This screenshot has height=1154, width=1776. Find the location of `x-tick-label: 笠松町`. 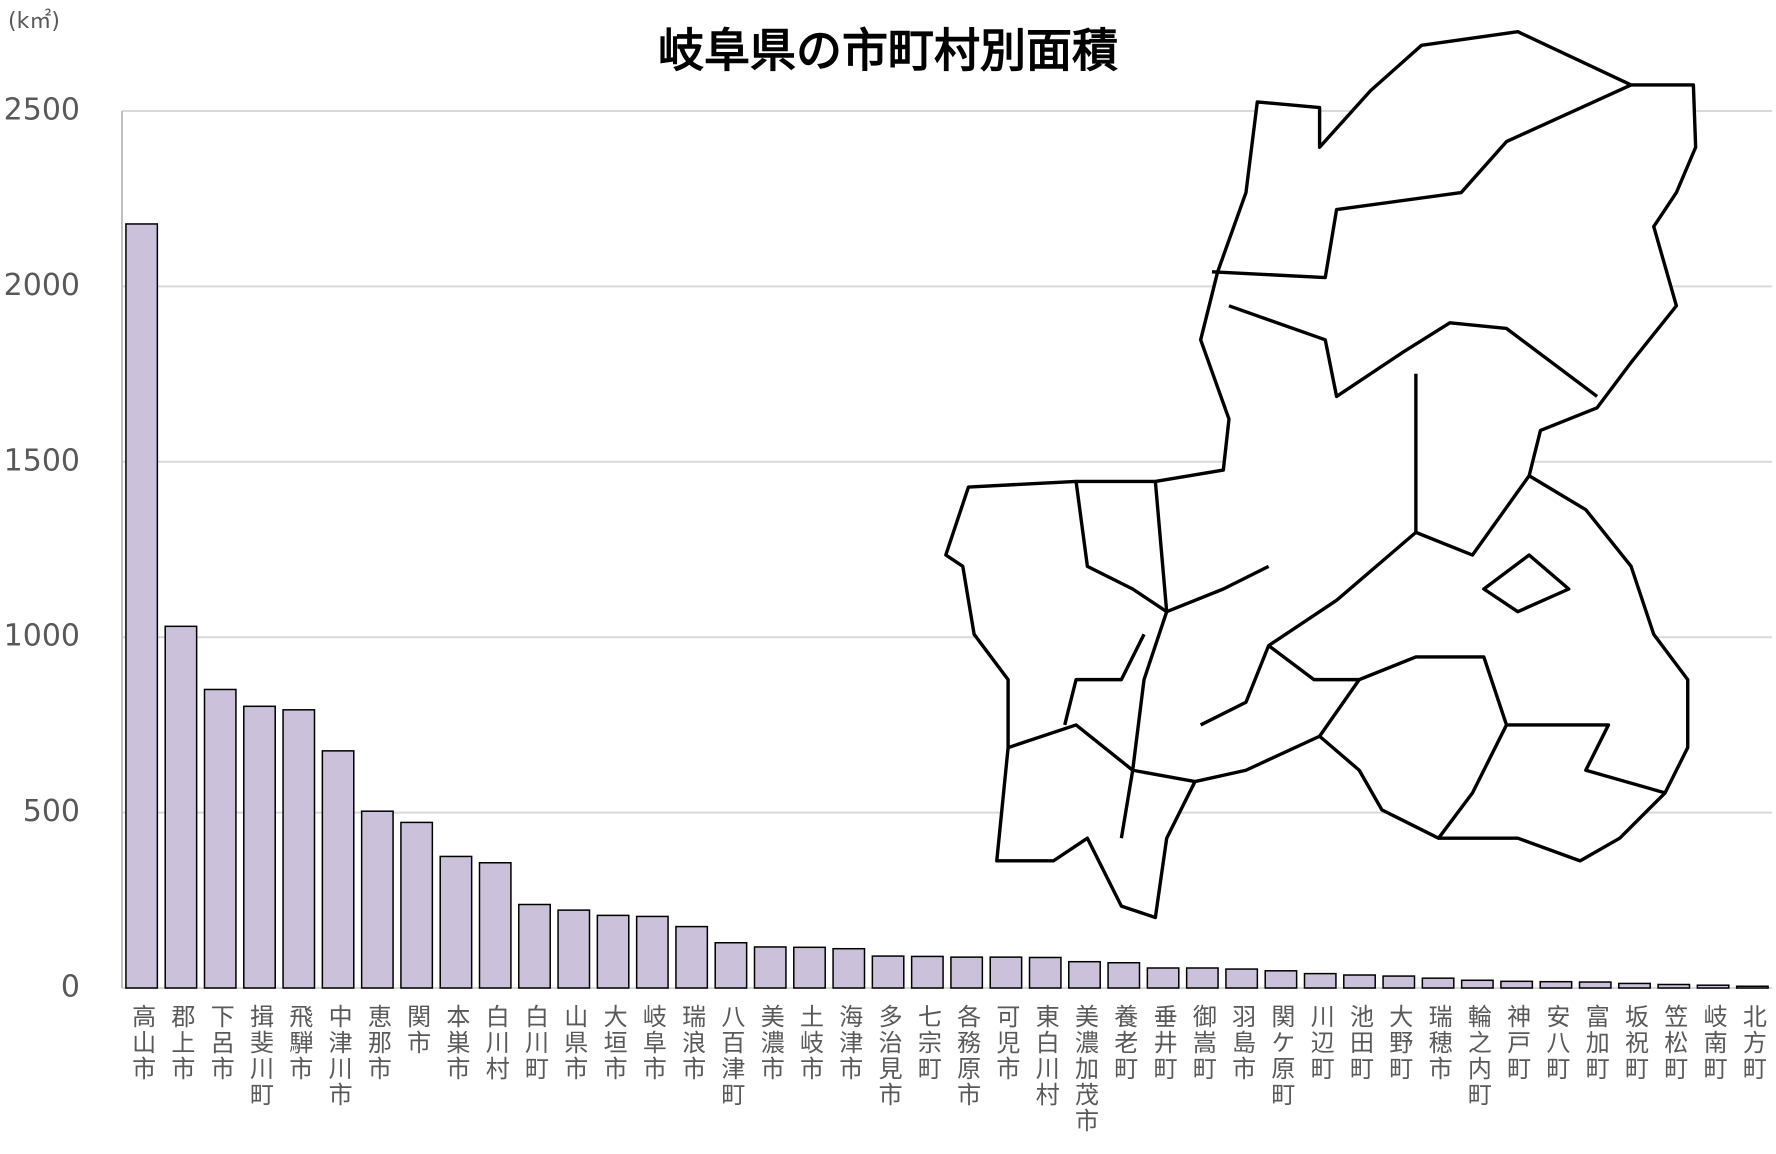

x-tick-label: 笠松町 is located at coordinates (1674, 1043).